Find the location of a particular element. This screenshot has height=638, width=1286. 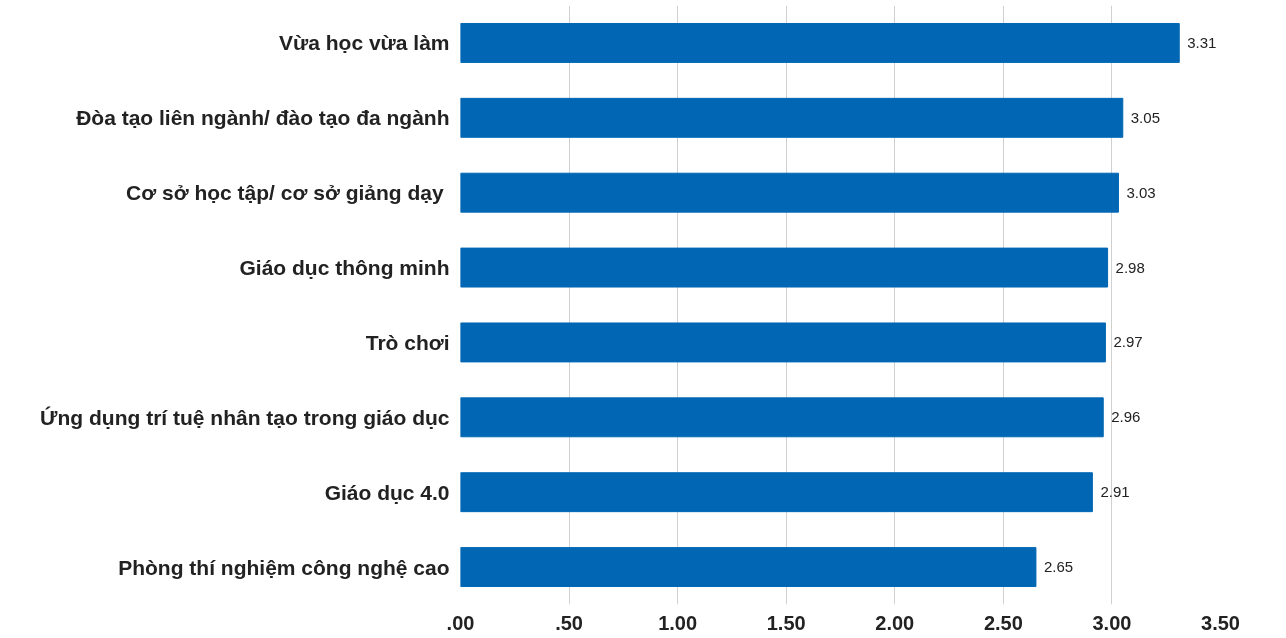

x-tick-label: 2.00 is located at coordinates (895, 622).